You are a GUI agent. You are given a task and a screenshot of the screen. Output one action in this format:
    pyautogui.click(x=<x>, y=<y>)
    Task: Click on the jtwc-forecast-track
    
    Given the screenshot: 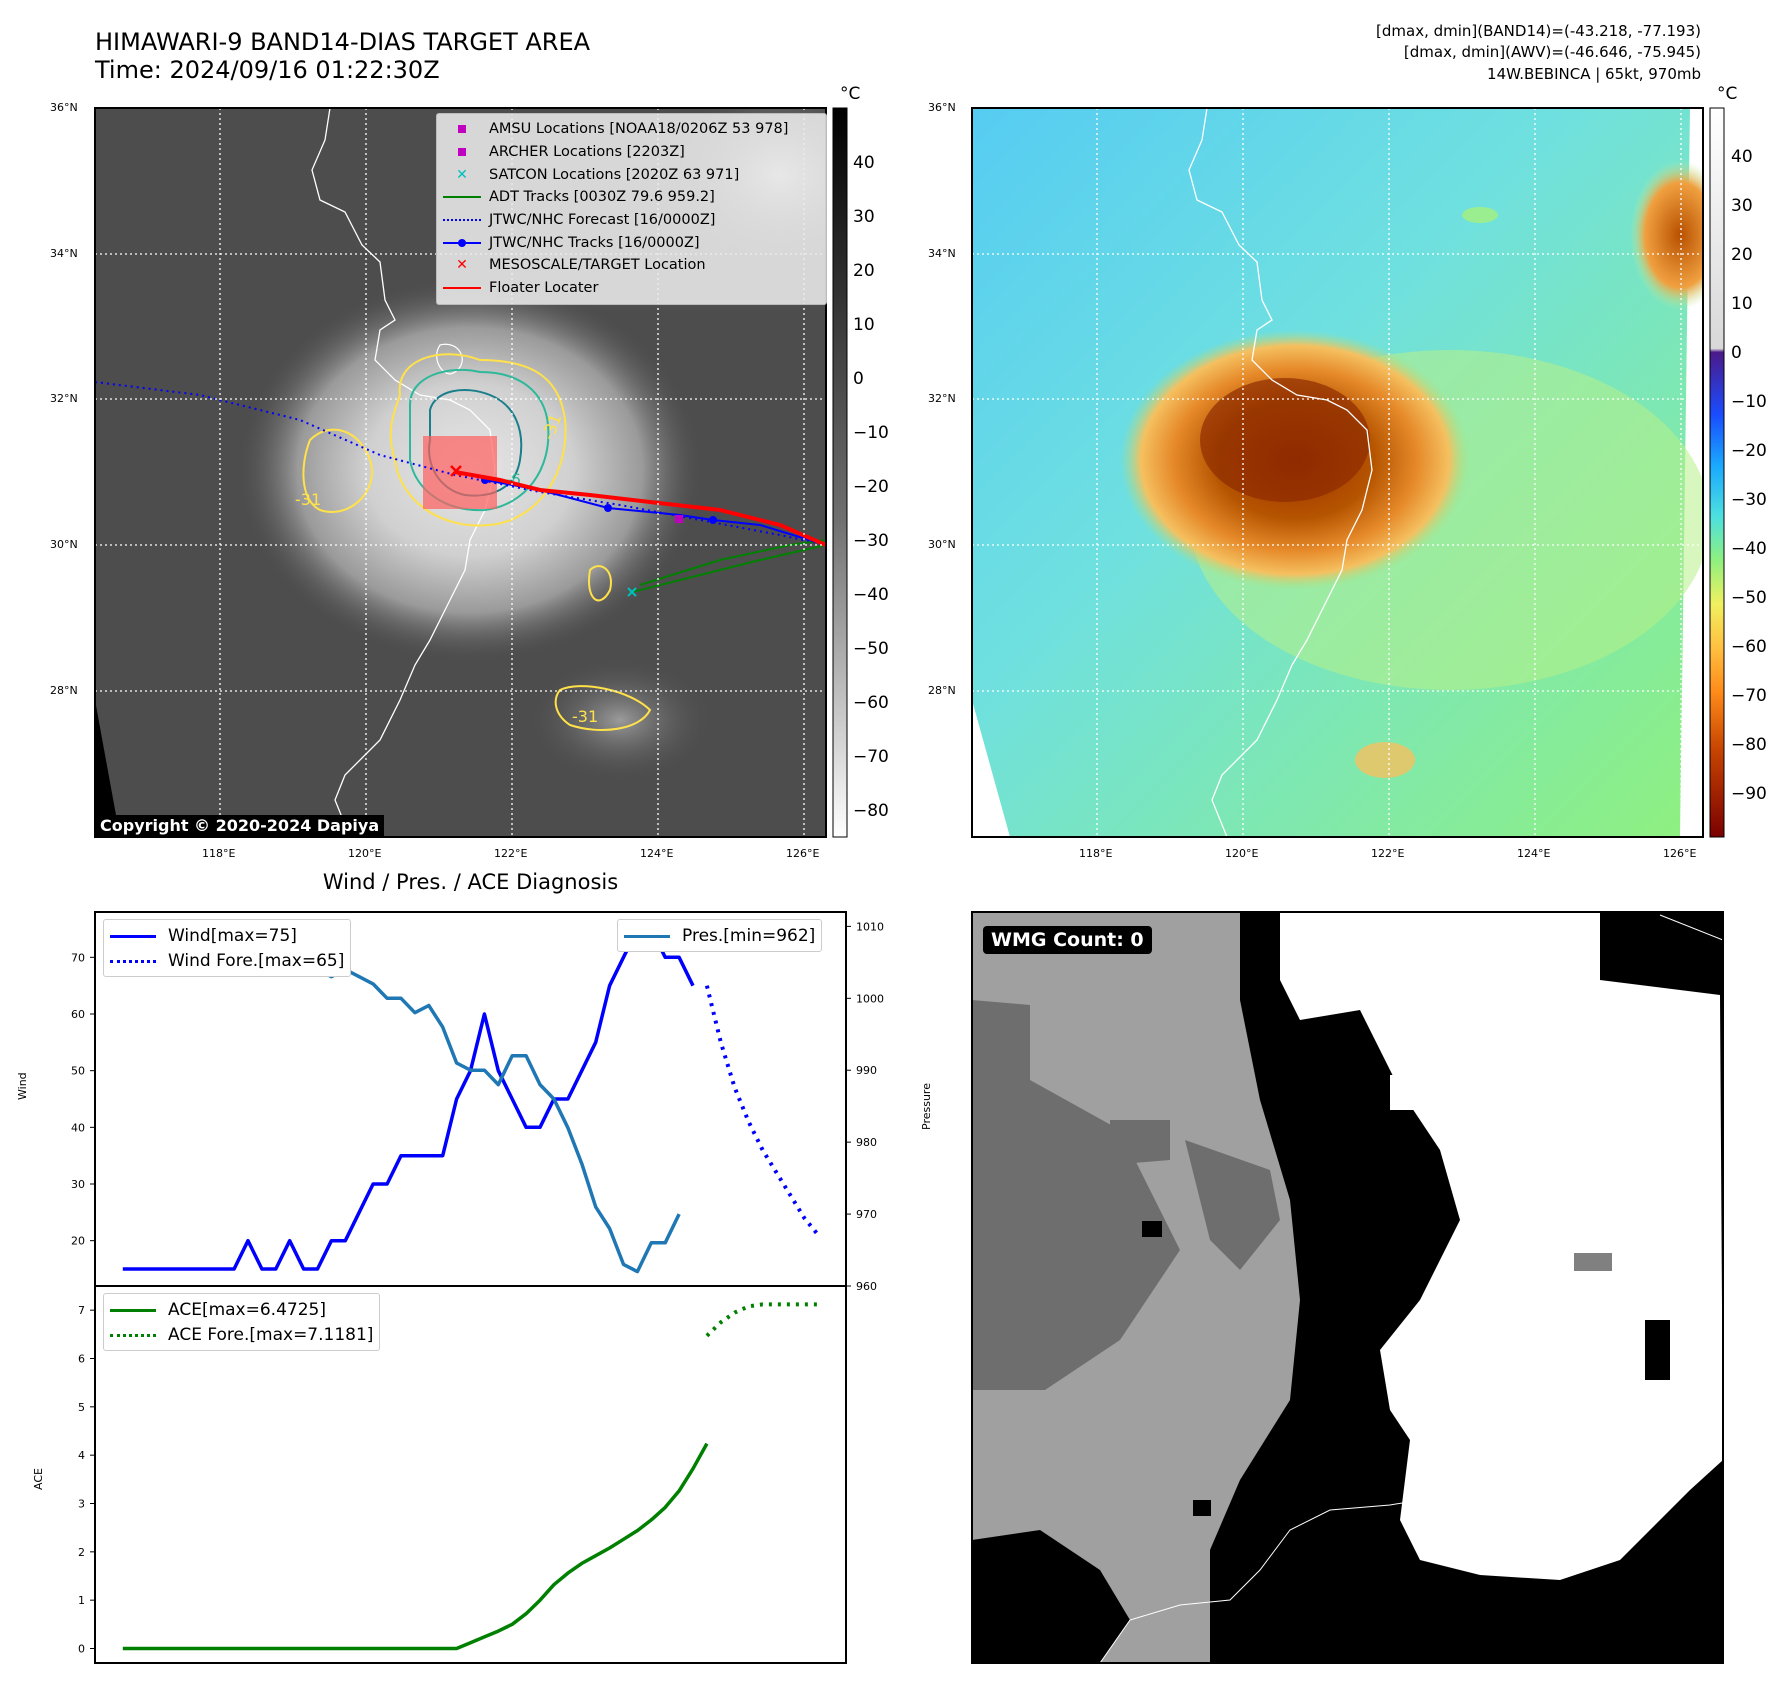 What is the action you would take?
    pyautogui.click(x=460, y=463)
    